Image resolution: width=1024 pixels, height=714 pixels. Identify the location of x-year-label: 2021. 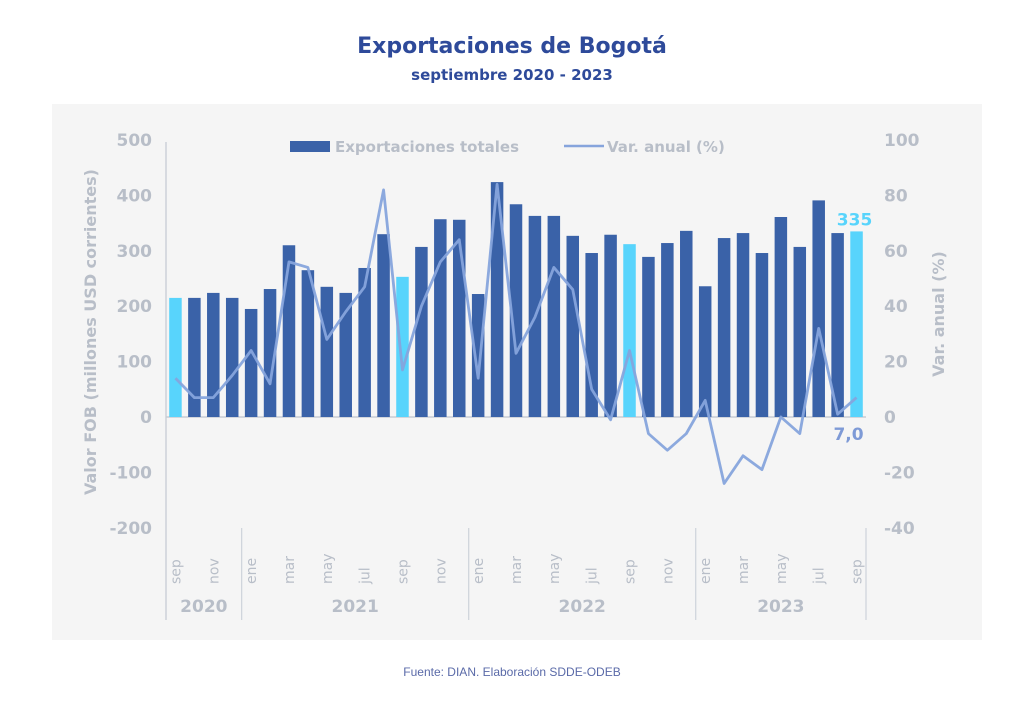
(355, 607).